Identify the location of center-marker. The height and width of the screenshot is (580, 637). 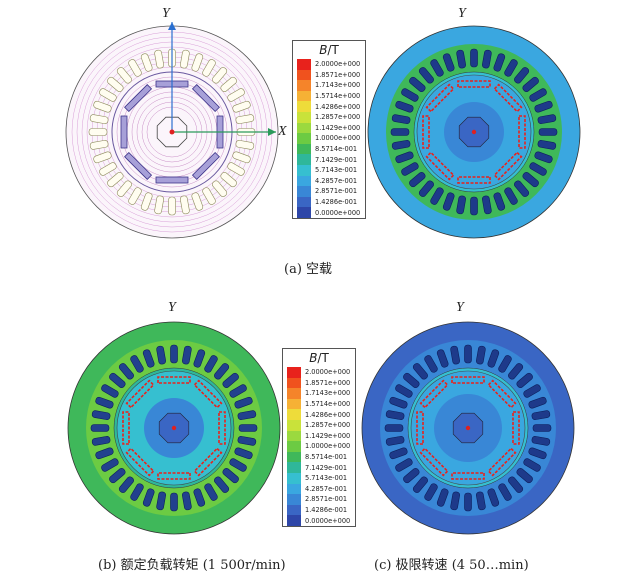
(474, 132).